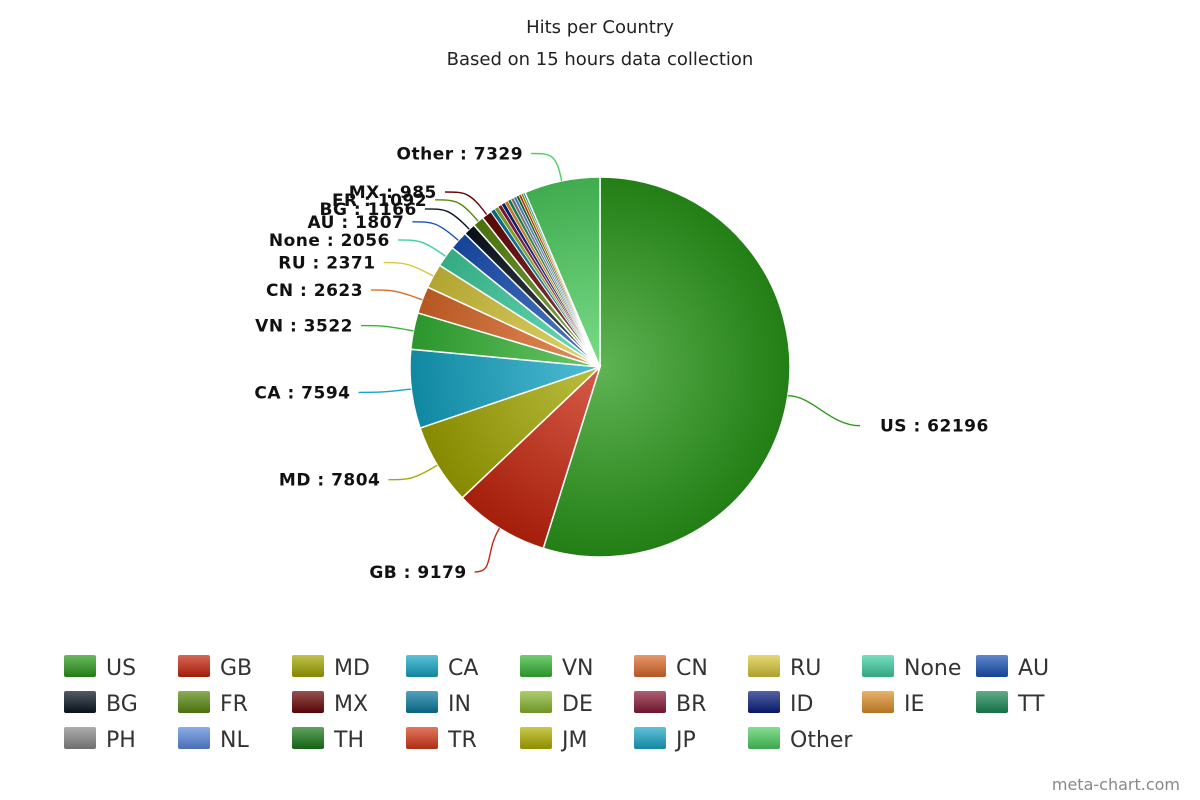 The height and width of the screenshot is (800, 1200). What do you see at coordinates (1033, 668) in the screenshot?
I see `legend-label-au: AU` at bounding box center [1033, 668].